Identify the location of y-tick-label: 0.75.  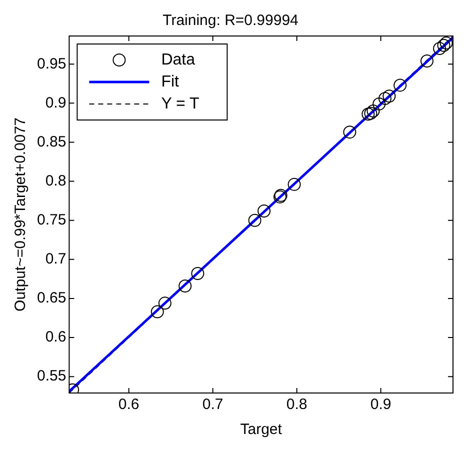
(51, 220).